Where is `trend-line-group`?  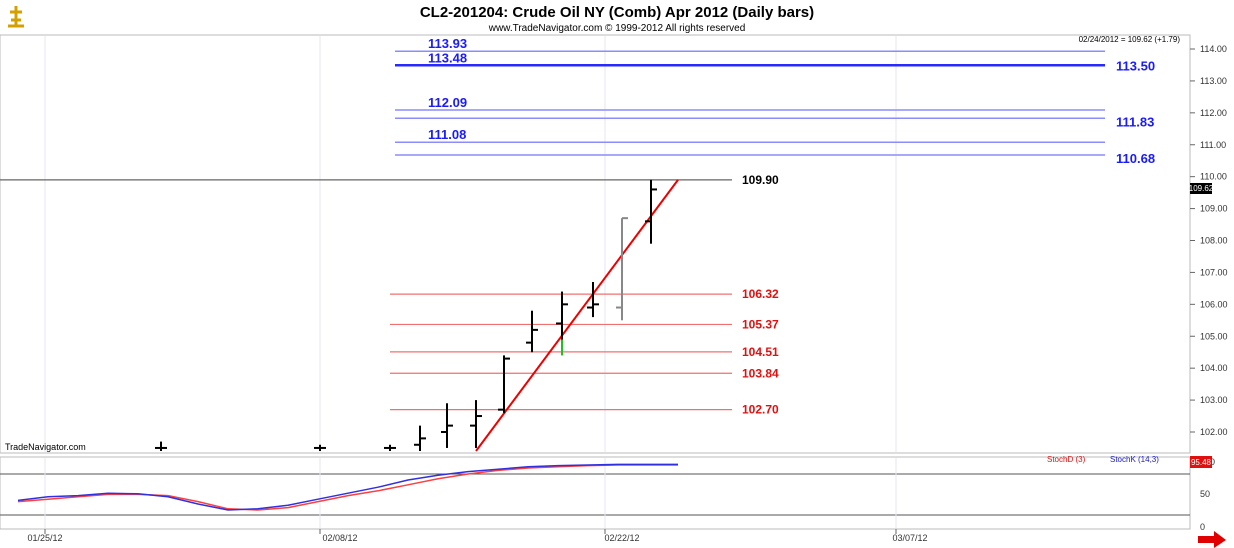 trend-line-group is located at coordinates (577, 315).